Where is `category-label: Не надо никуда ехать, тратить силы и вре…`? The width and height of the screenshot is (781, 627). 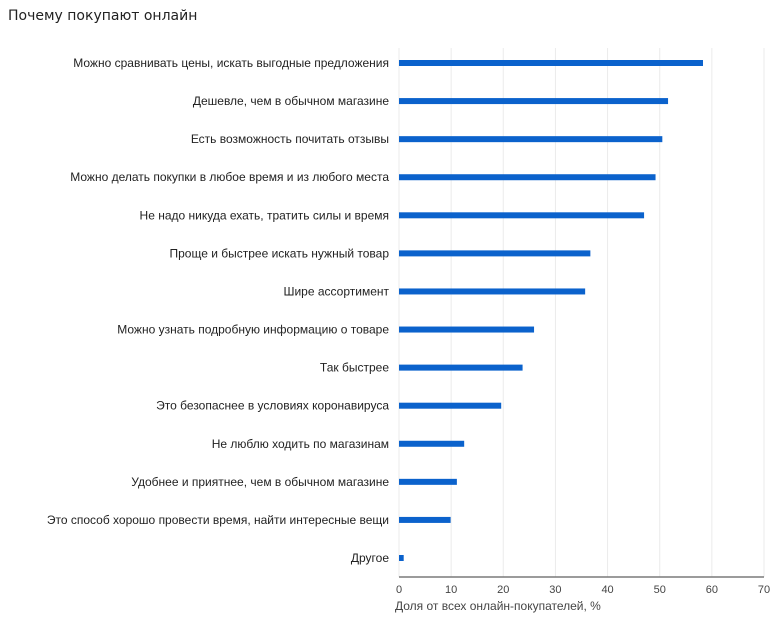
category-label: Не надо никуда ехать, тратить силы и вре… is located at coordinates (264, 215).